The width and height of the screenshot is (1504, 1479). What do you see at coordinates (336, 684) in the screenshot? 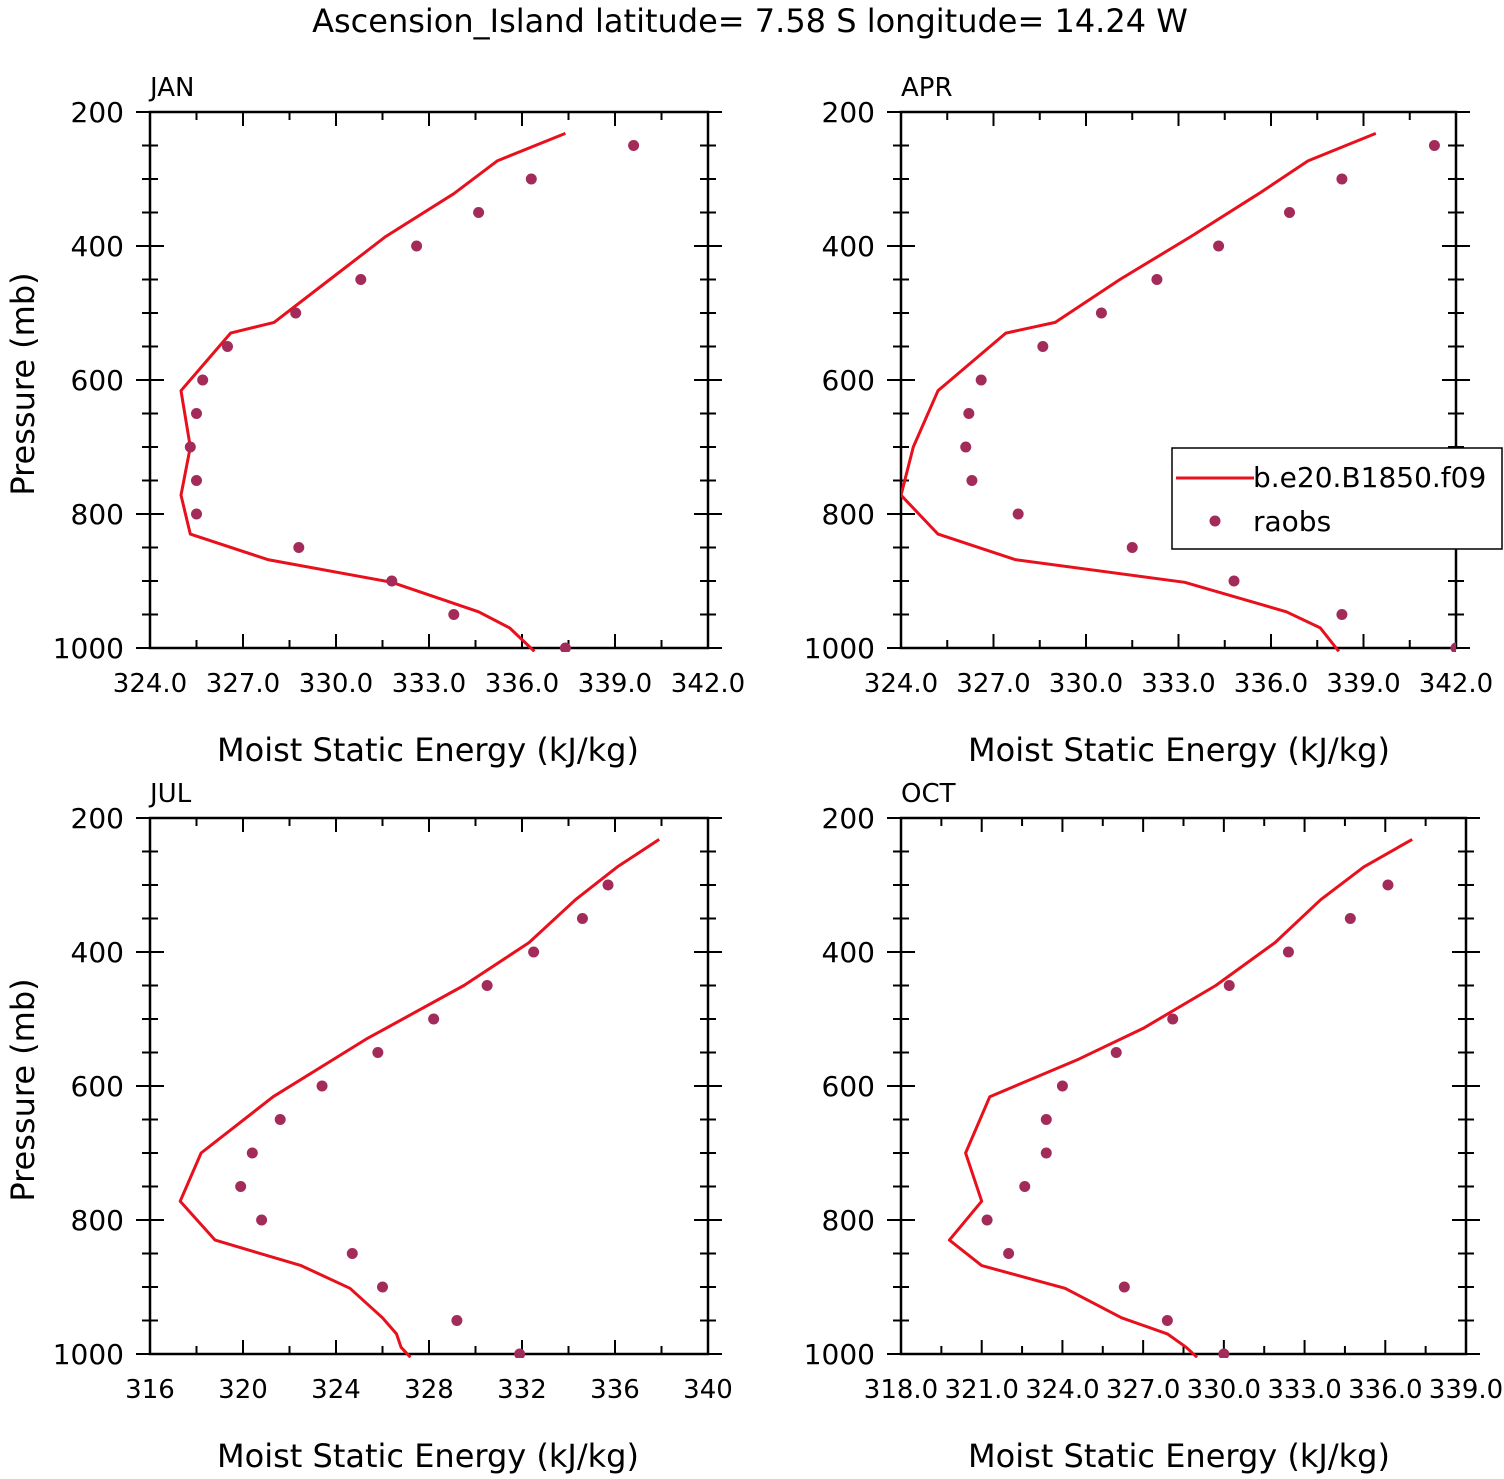
I see `x-tick-label: 330.0` at bounding box center [336, 684].